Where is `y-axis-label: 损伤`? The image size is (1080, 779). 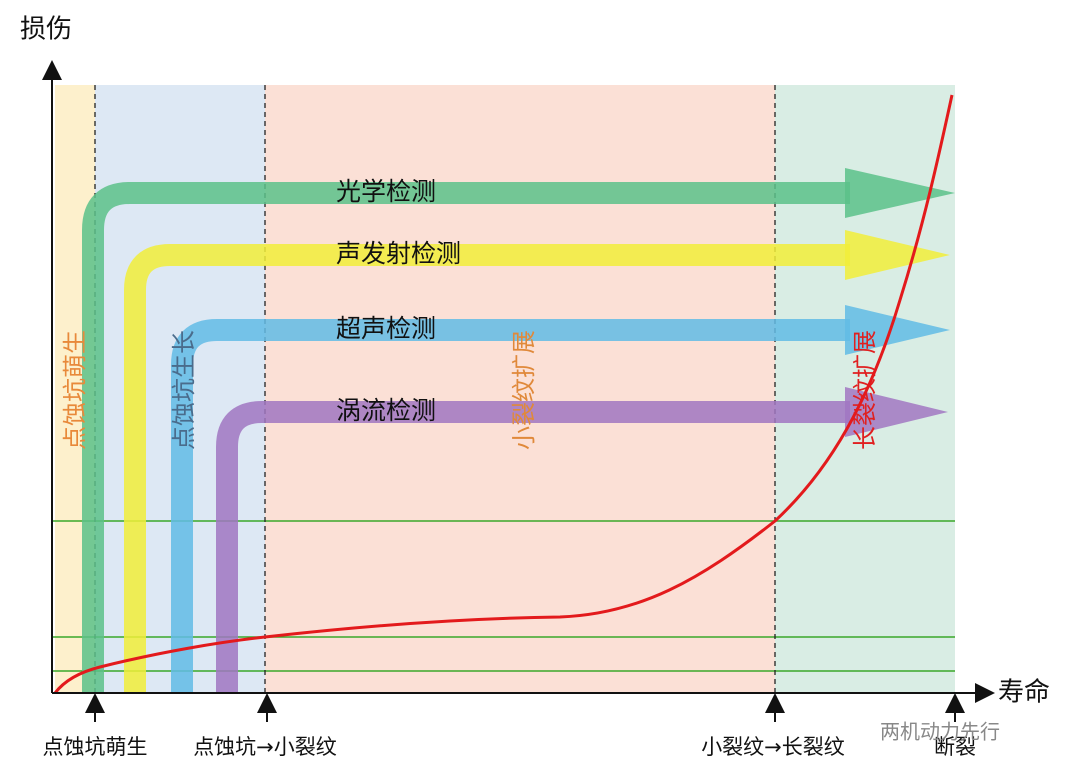
y-axis-label: 损伤 is located at coordinates (46, 30).